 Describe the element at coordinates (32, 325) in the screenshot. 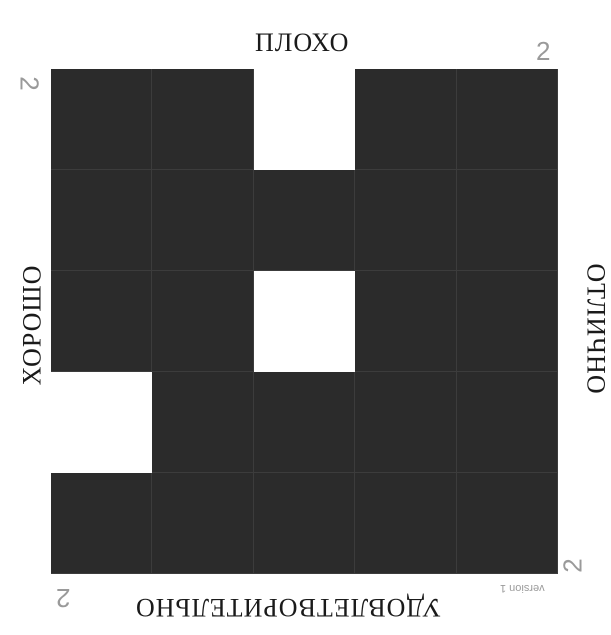

I see `label-left: ХОРОШО` at that location.